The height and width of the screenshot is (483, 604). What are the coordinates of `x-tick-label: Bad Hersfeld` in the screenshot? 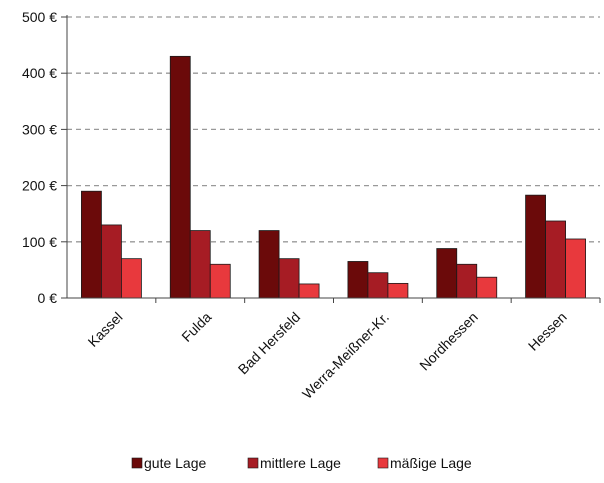 It's located at (269, 343).